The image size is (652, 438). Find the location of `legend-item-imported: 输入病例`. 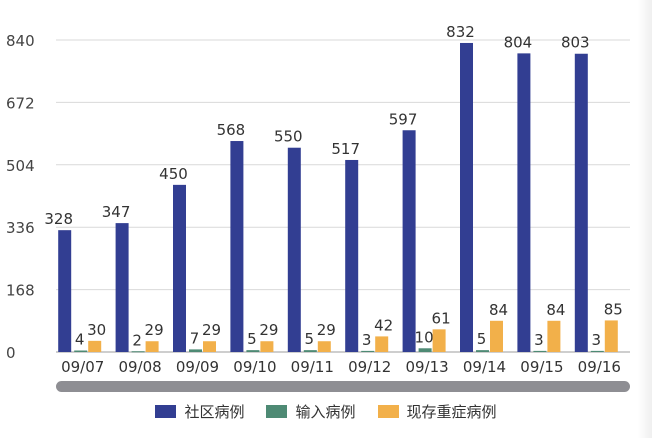

legend-item-imported: 输入病例 is located at coordinates (311, 411).